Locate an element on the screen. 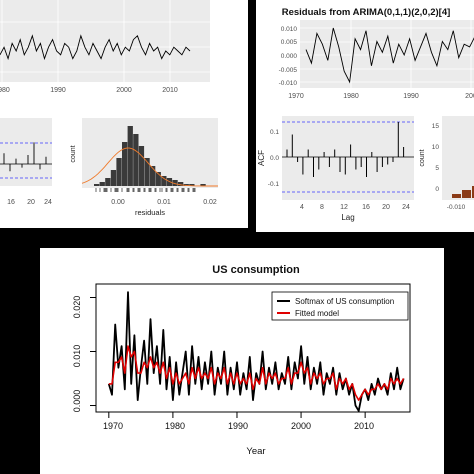 The width and height of the screenshot is (474, 474). ts-line is located at coordinates (95, 47).